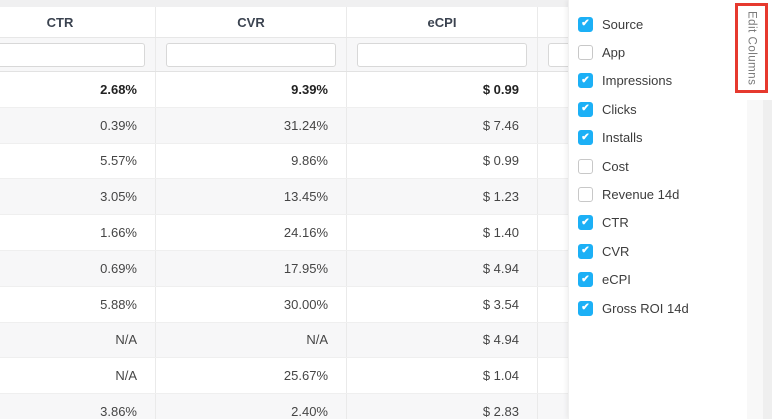 This screenshot has width=772, height=419. I want to click on cell-cvr: 2.40%, so click(251, 406).